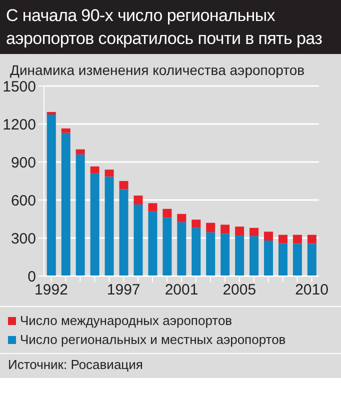 The width and height of the screenshot is (341, 397). Describe the element at coordinates (126, 321) in the screenshot. I see `legend-label: Число международных аэропортов` at that location.